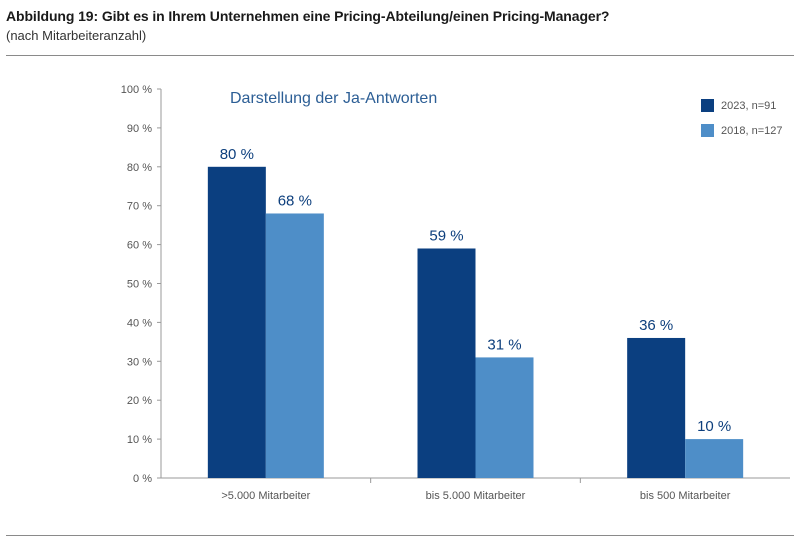 This screenshot has height=541, width=800. What do you see at coordinates (400, 55) in the screenshot?
I see `top-divider` at bounding box center [400, 55].